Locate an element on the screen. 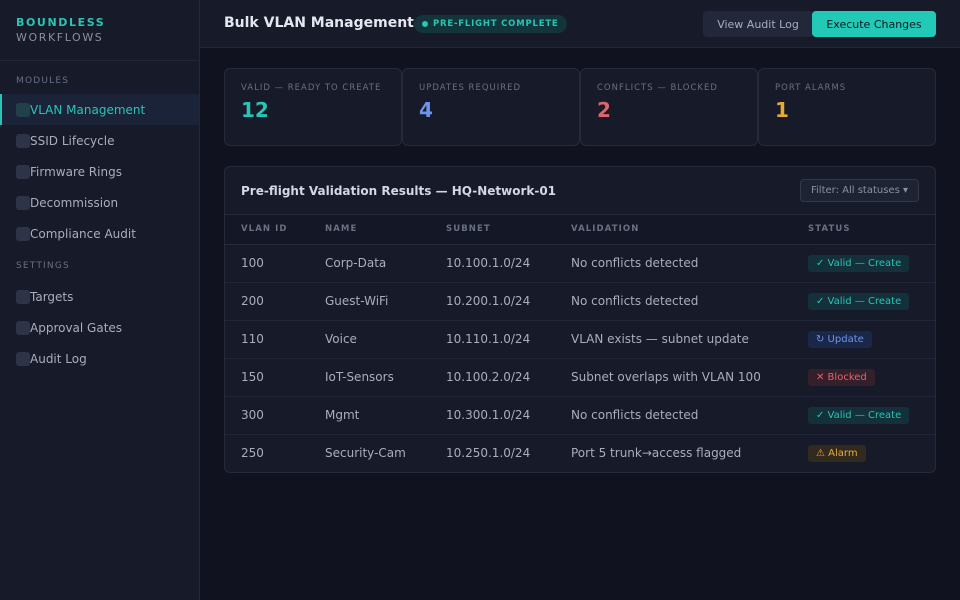  settings-nav: Targets Approval Gates Audit Log is located at coordinates (99, 327).